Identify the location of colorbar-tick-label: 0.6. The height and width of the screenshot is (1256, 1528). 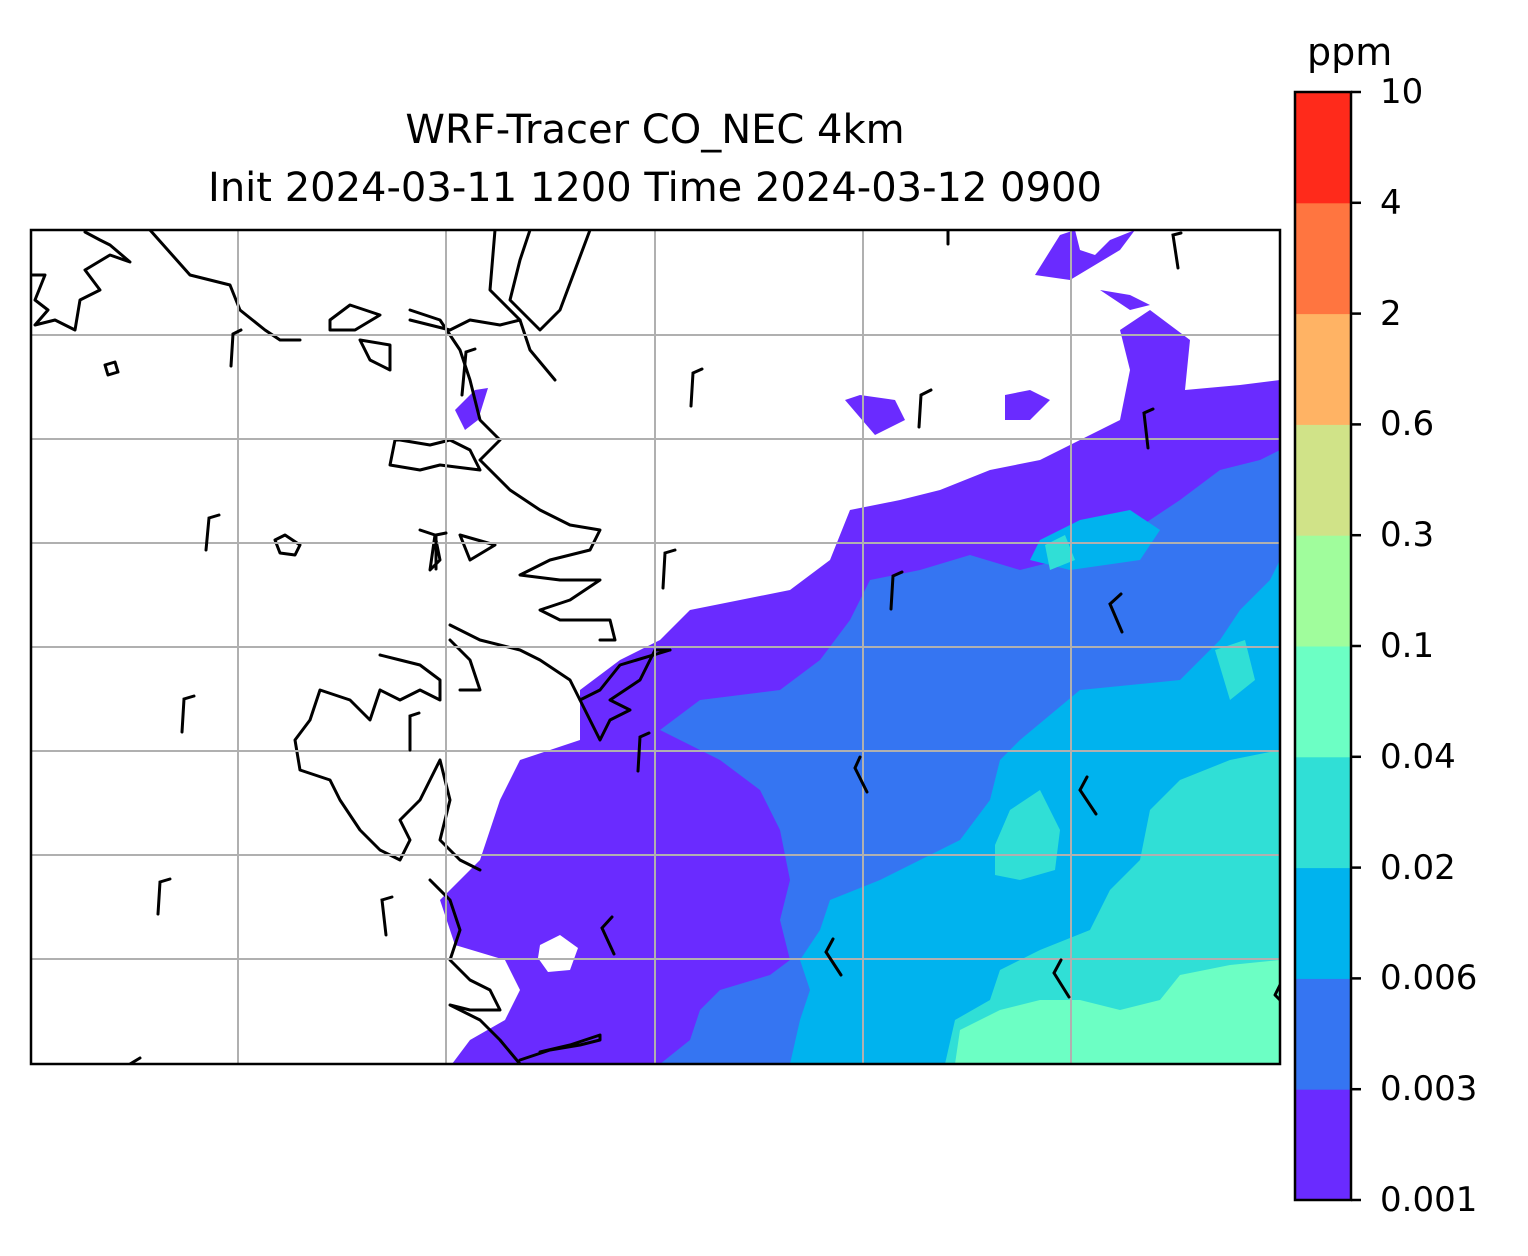
(1407, 424).